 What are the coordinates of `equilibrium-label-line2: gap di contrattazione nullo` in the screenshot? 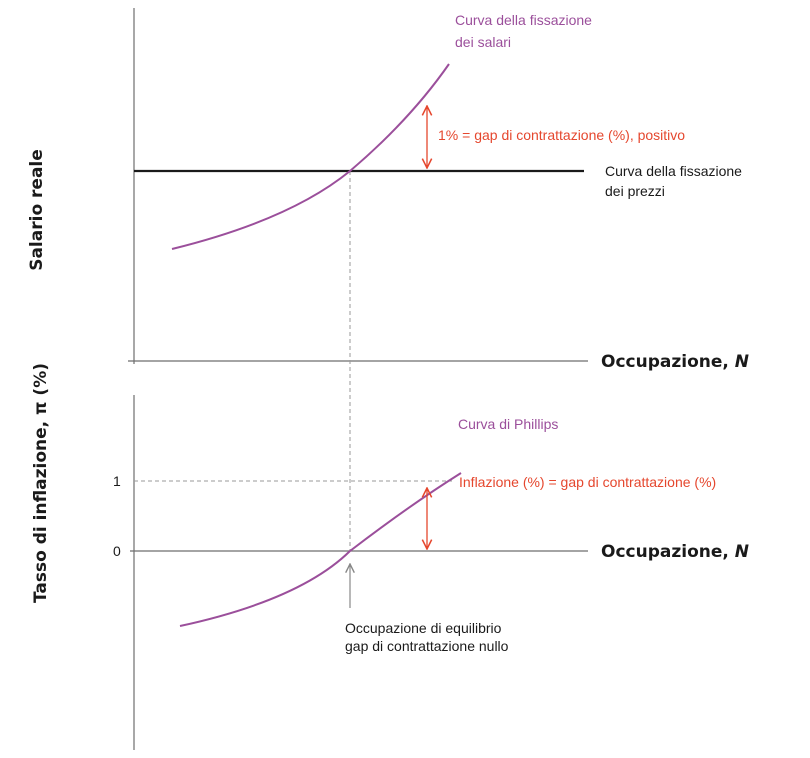 It's located at (427, 646).